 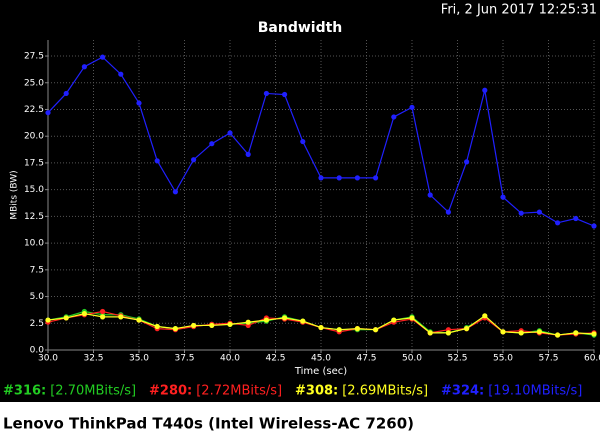 What do you see at coordinates (34, 137) in the screenshot?
I see `y-tick-label: 20.0` at bounding box center [34, 137].